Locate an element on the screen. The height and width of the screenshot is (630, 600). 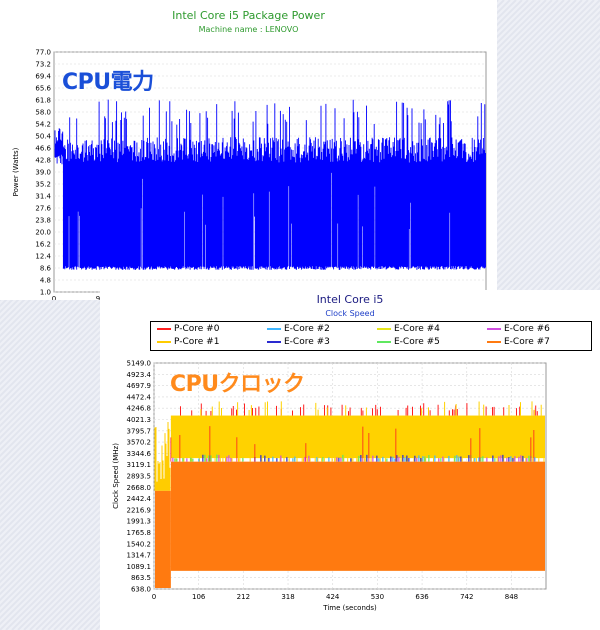
clock-pcore-band is located at coordinates (357, 437).